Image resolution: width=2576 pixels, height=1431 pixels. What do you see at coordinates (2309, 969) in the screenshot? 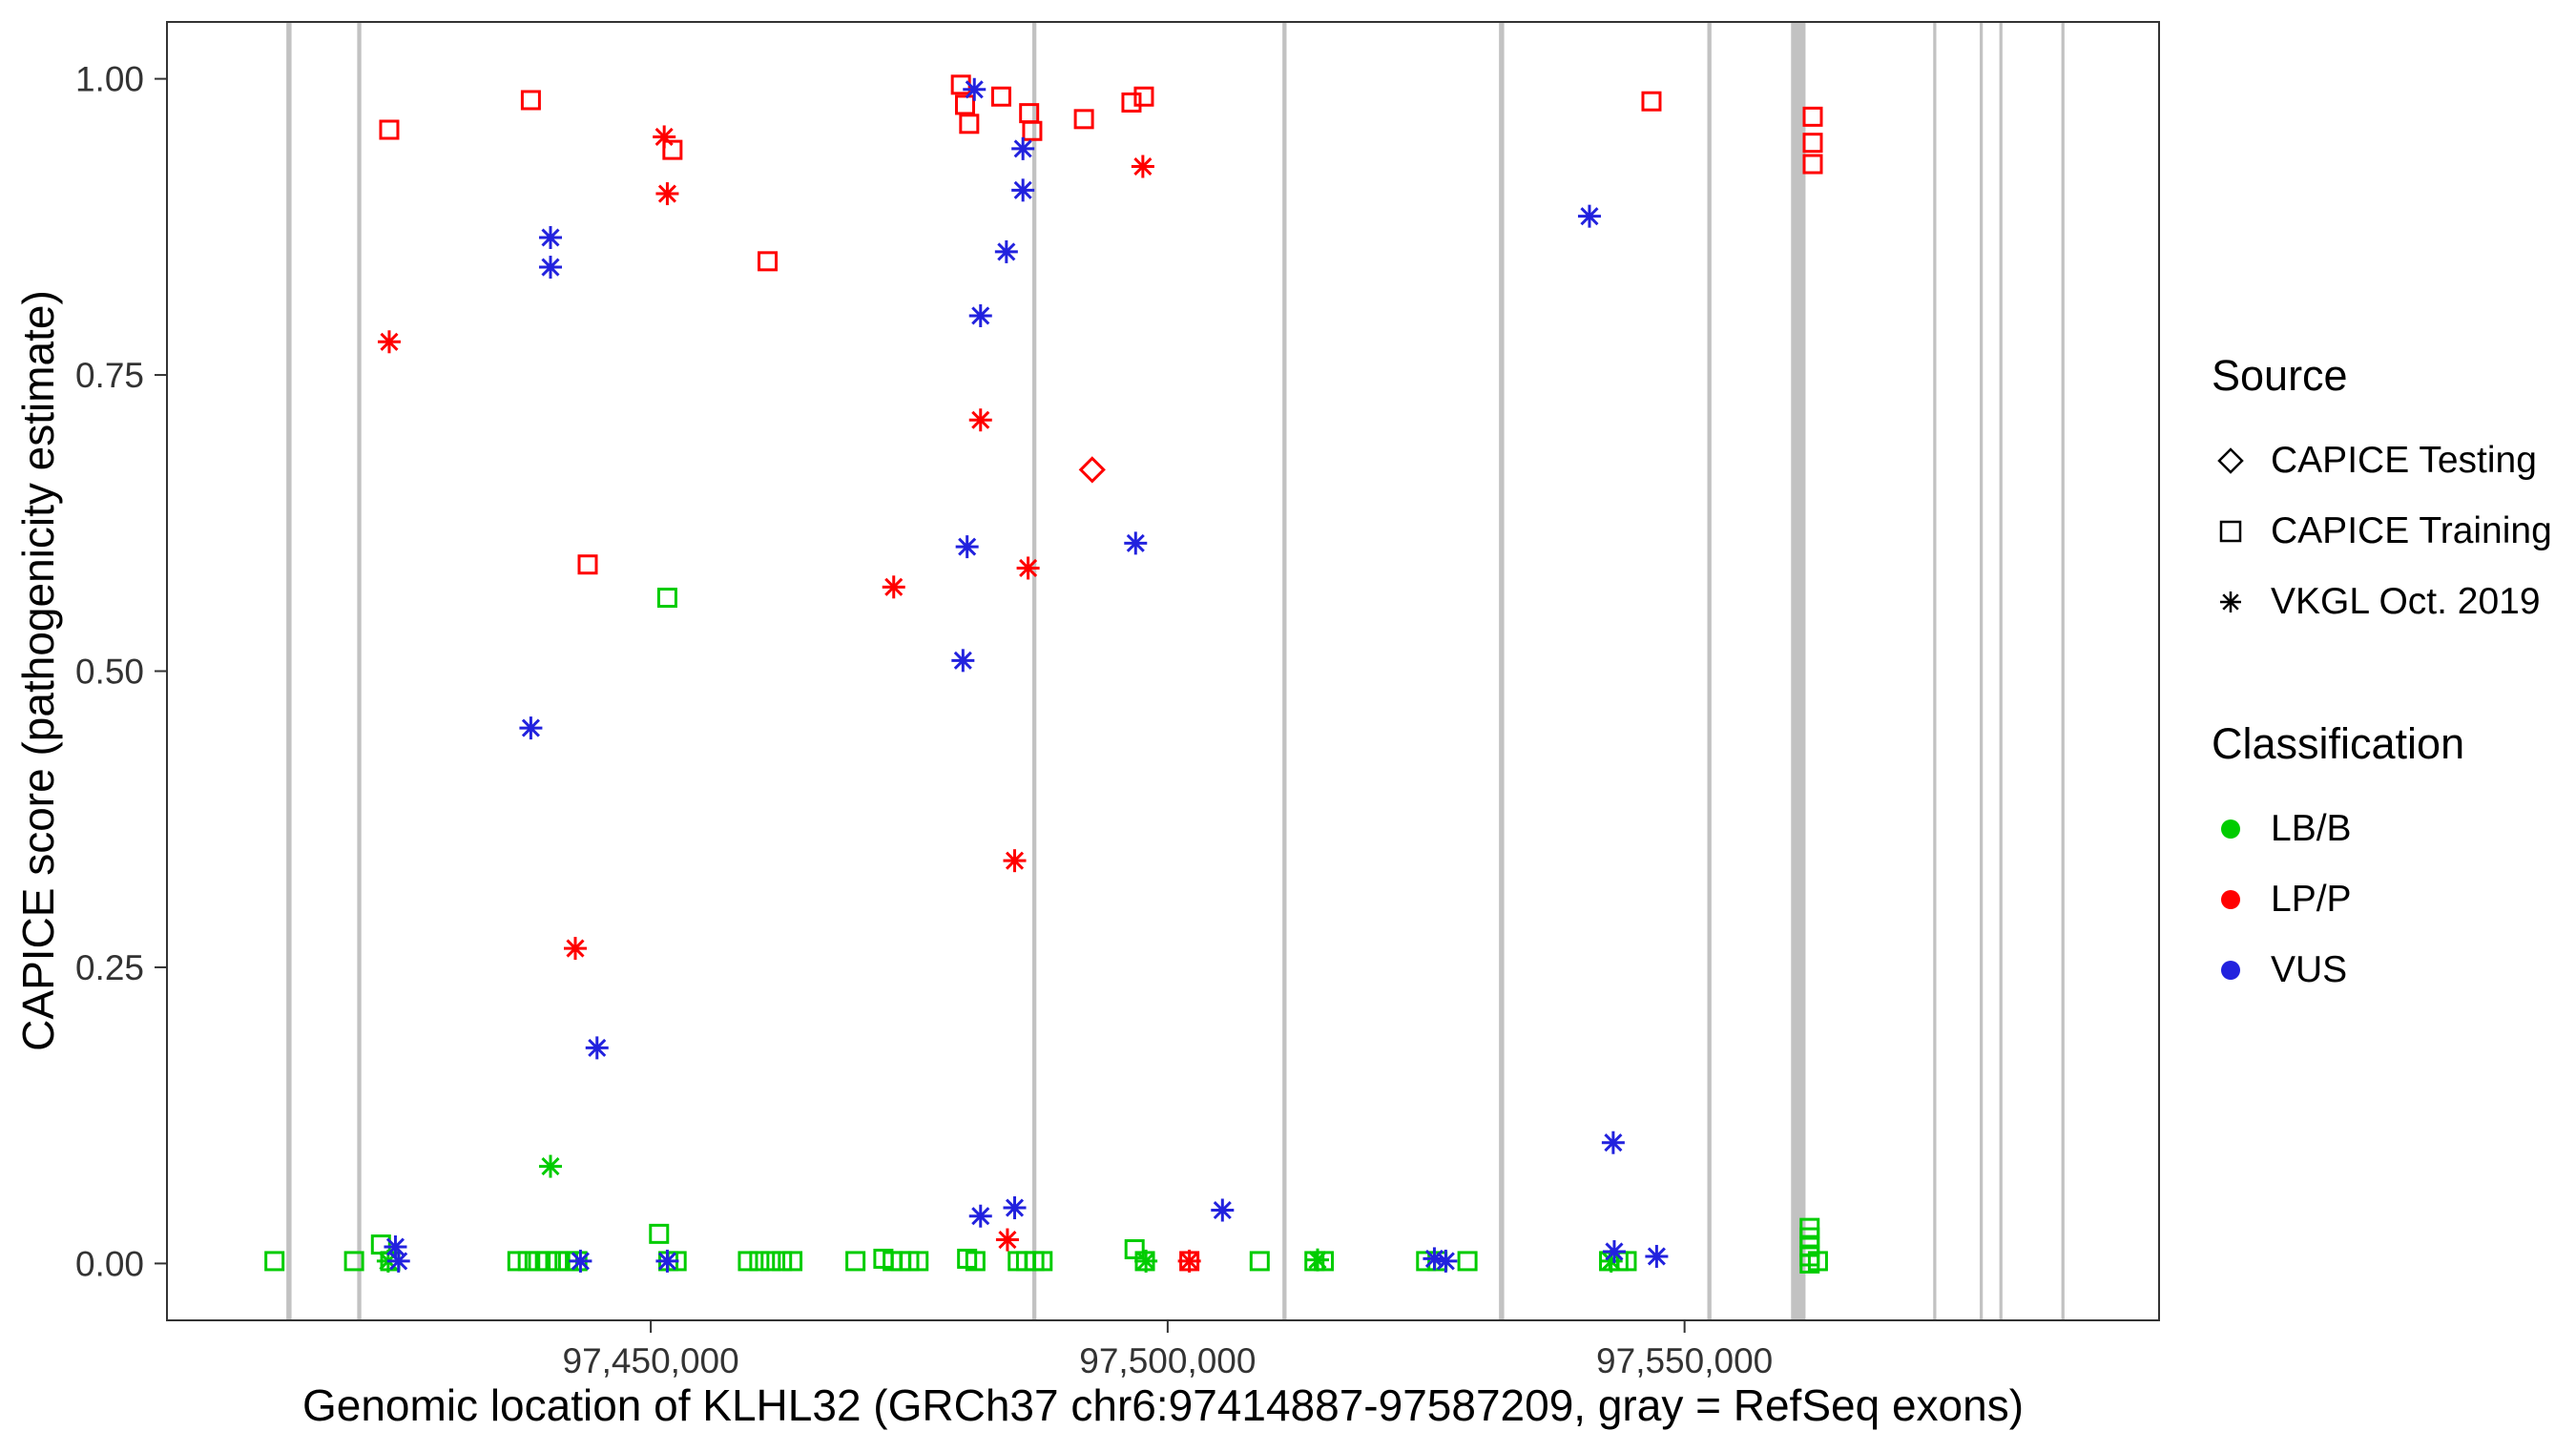
I see `legend-item-label: VUS` at bounding box center [2309, 969].